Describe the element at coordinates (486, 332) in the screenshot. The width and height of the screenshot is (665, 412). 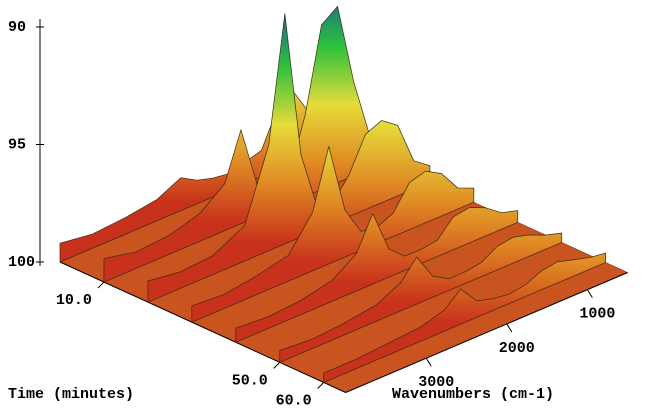
I see `x-axis-line` at that location.